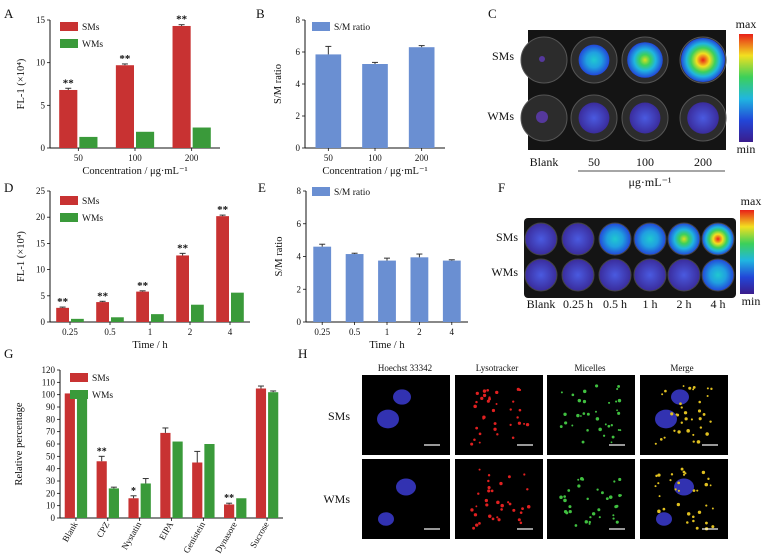 The height and width of the screenshot is (559, 776). I want to click on x-axis-label-B: Concentration / μg·mL⁻¹, so click(374, 171).